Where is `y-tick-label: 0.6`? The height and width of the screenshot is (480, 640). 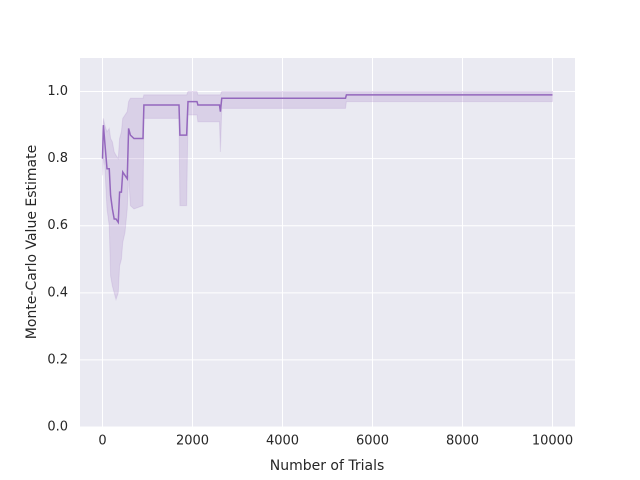
y-tick-label: 0.6 is located at coordinates (57, 225).